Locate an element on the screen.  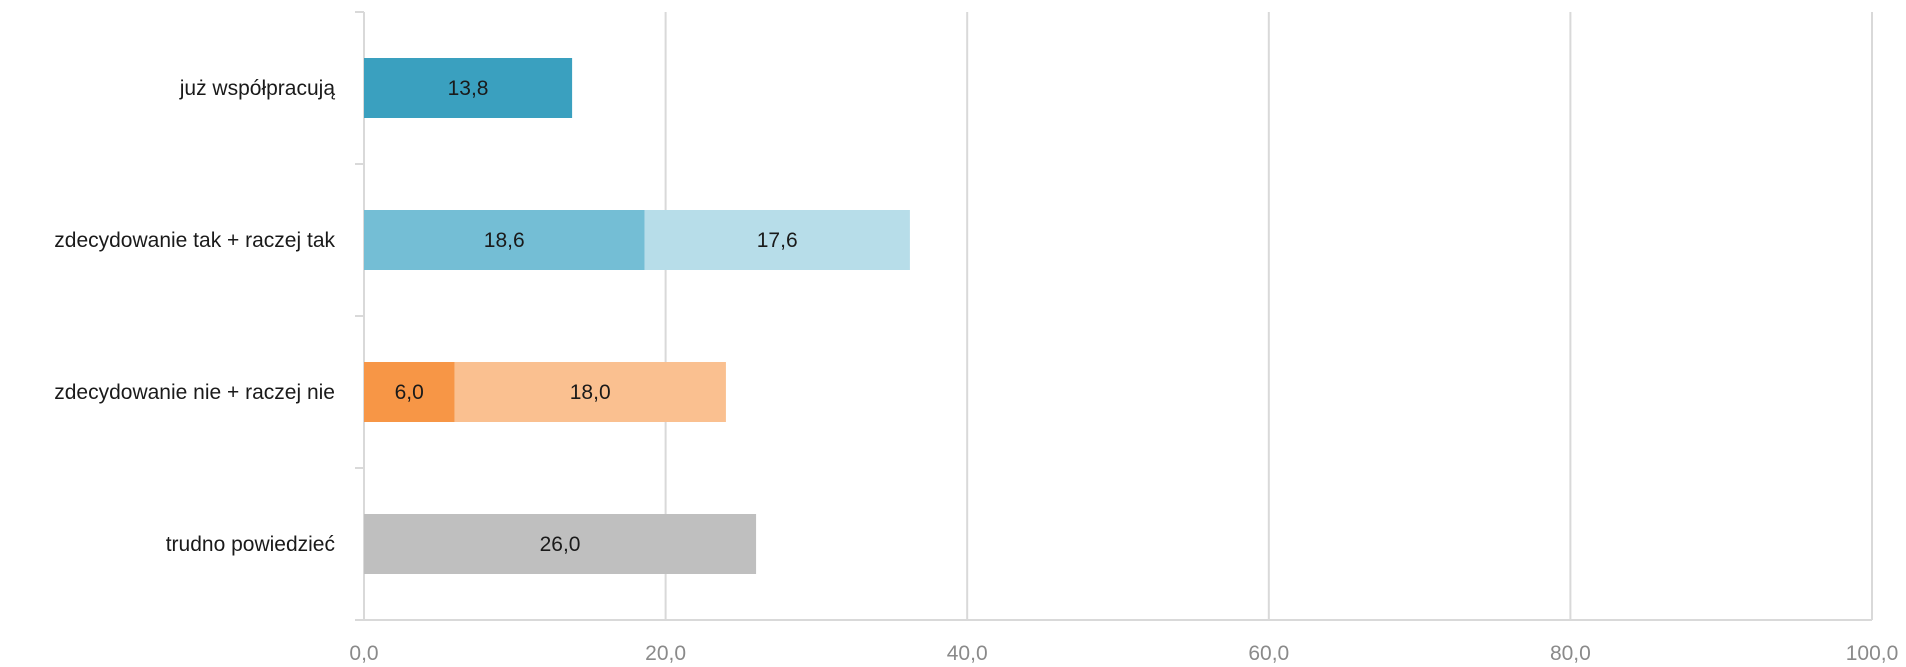
category-label: zdecydowanie tak + raczej tak is located at coordinates (194, 240).